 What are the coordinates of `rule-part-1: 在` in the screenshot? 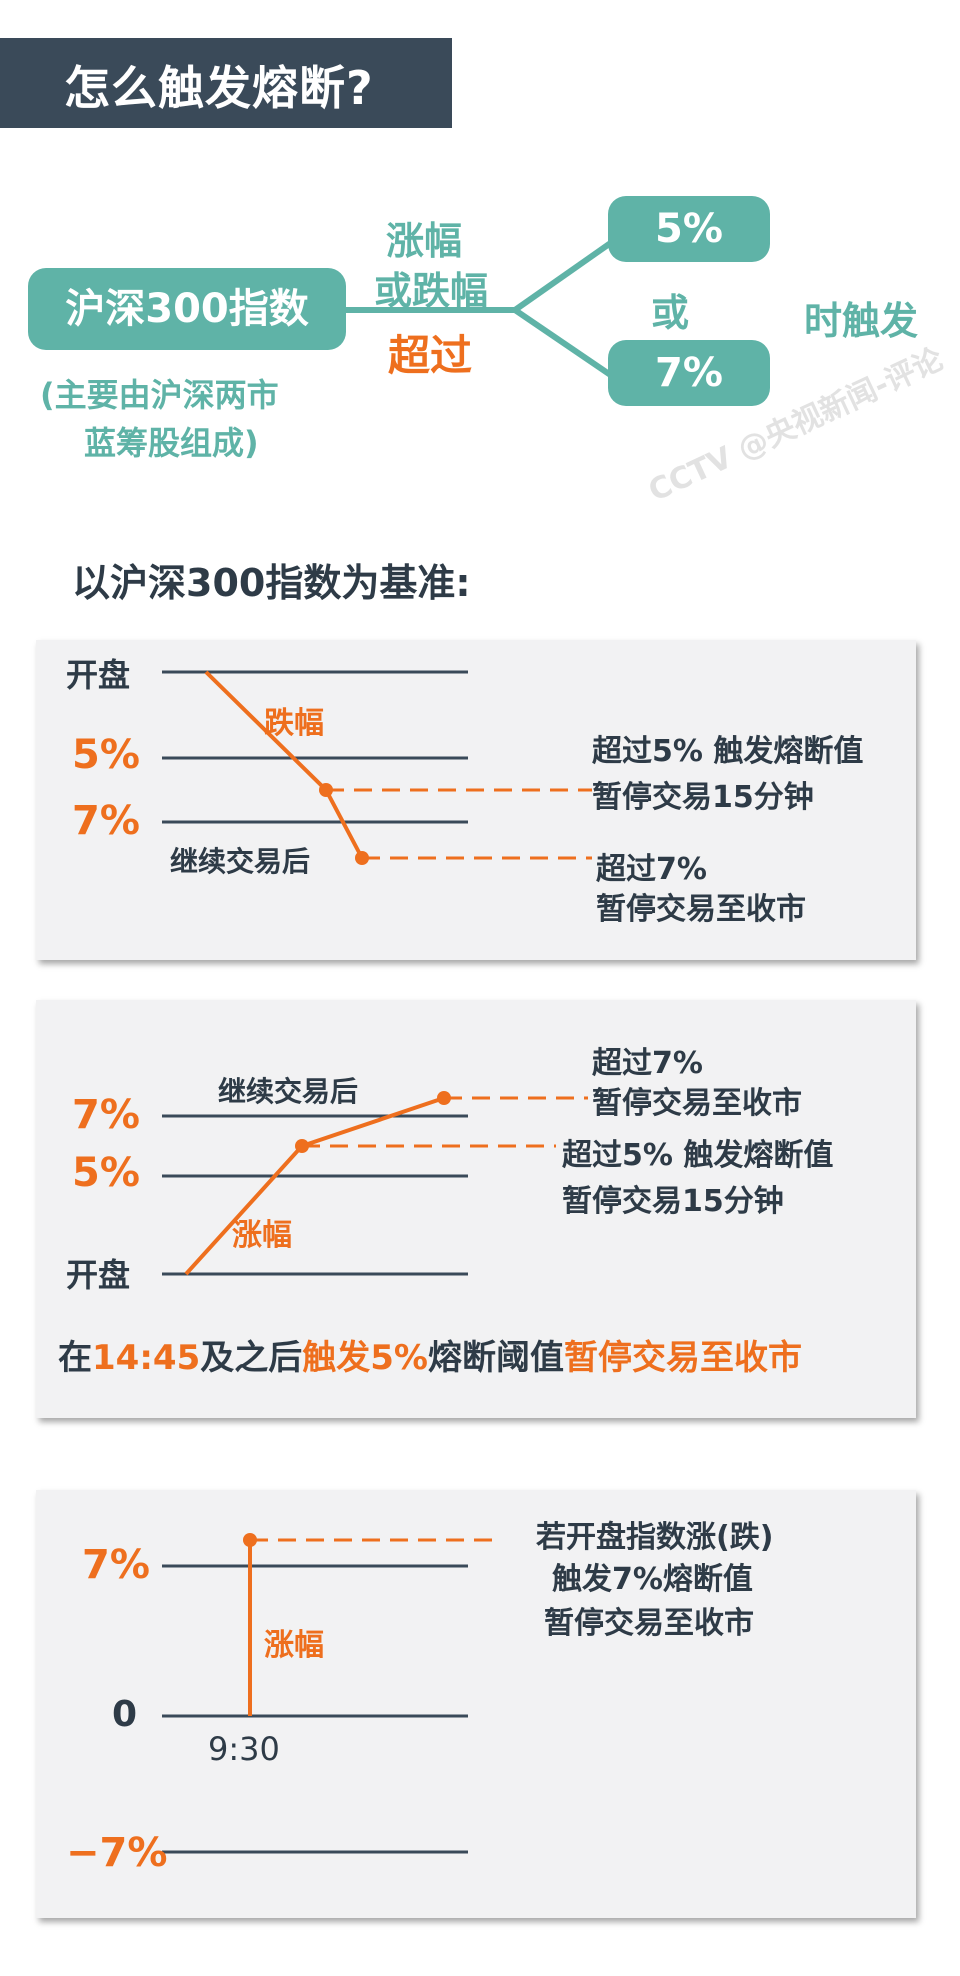 It's located at (75, 1358).